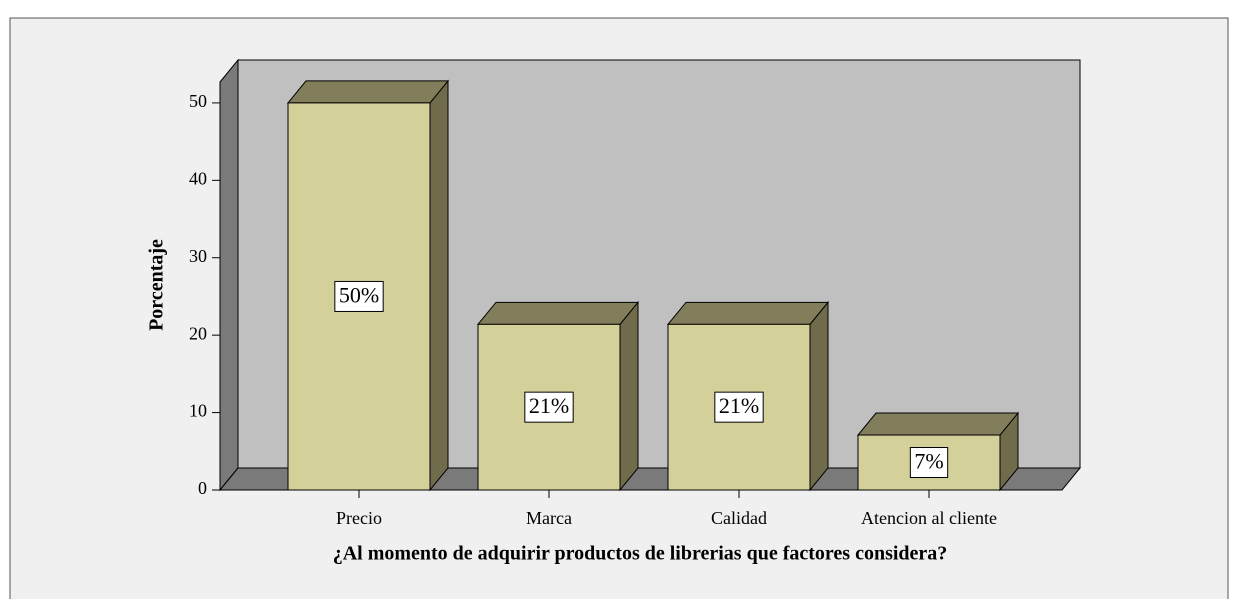  What do you see at coordinates (359, 518) in the screenshot?
I see `x-tick-label: Precio` at bounding box center [359, 518].